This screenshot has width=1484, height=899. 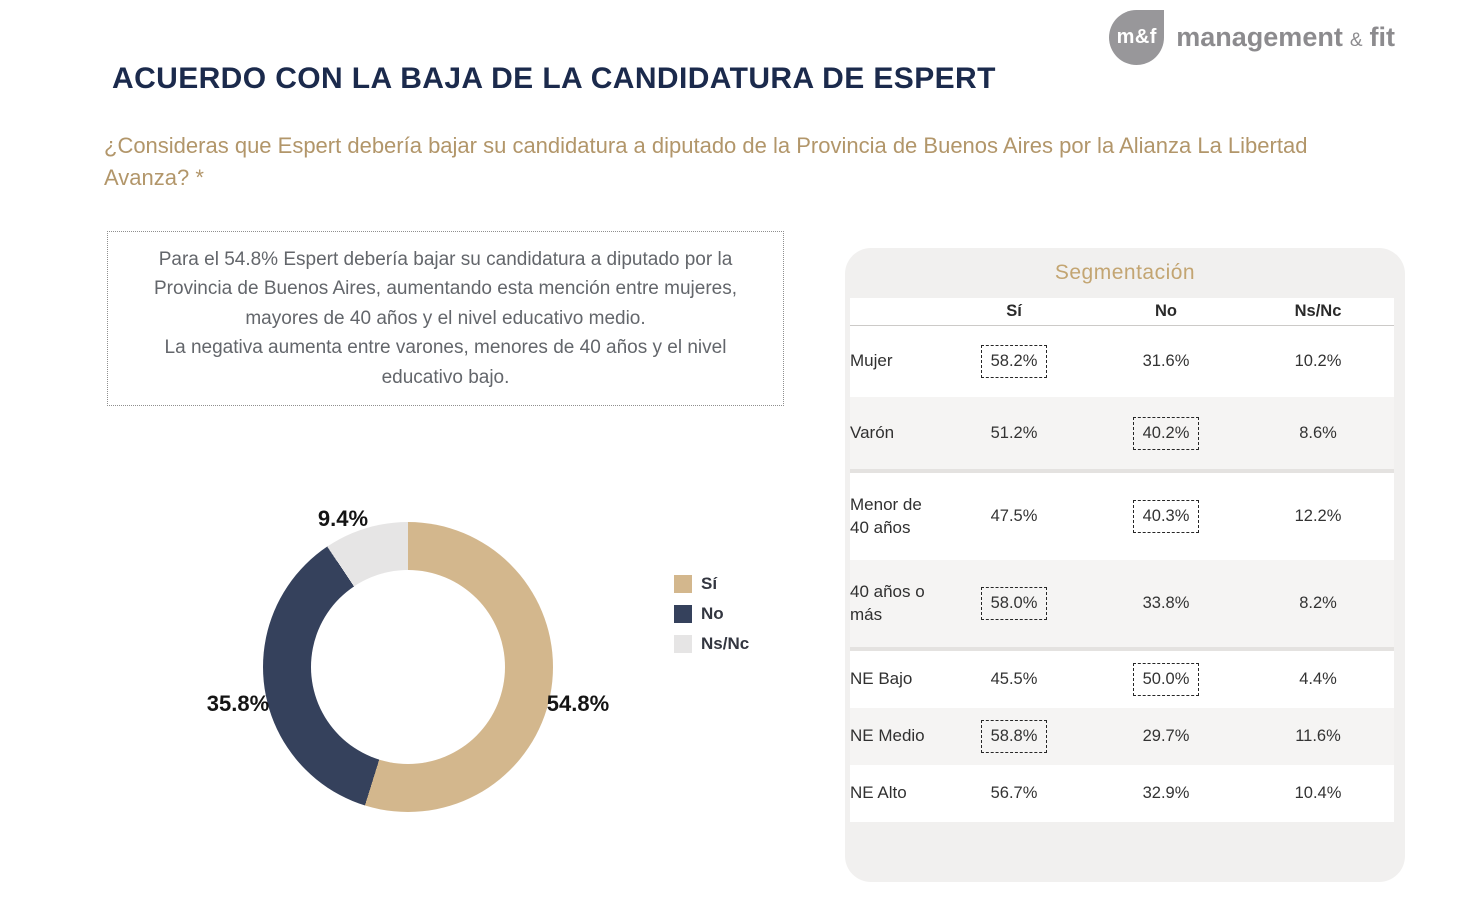 I want to click on mf-droplet-logo-icon: m&f, so click(x=1137, y=37).